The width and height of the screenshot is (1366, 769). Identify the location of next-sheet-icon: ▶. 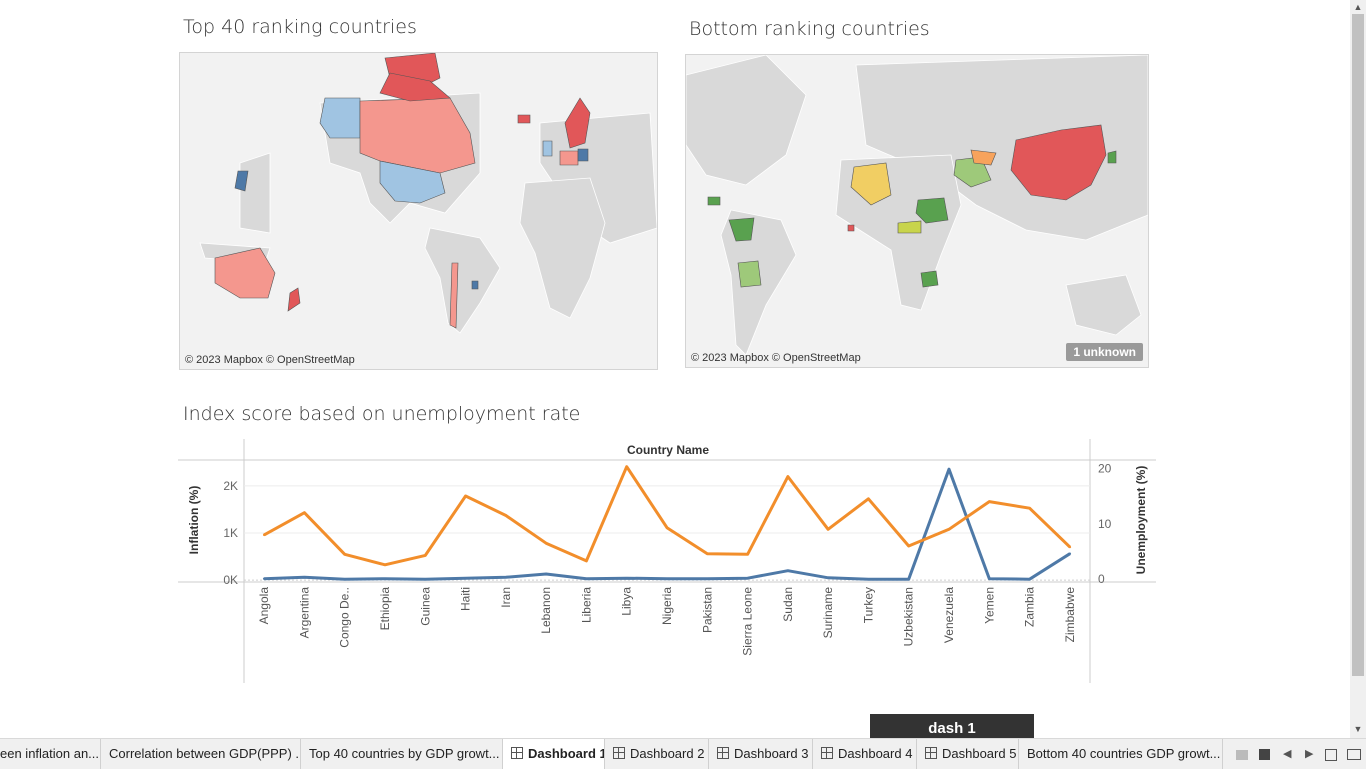
(1309, 754).